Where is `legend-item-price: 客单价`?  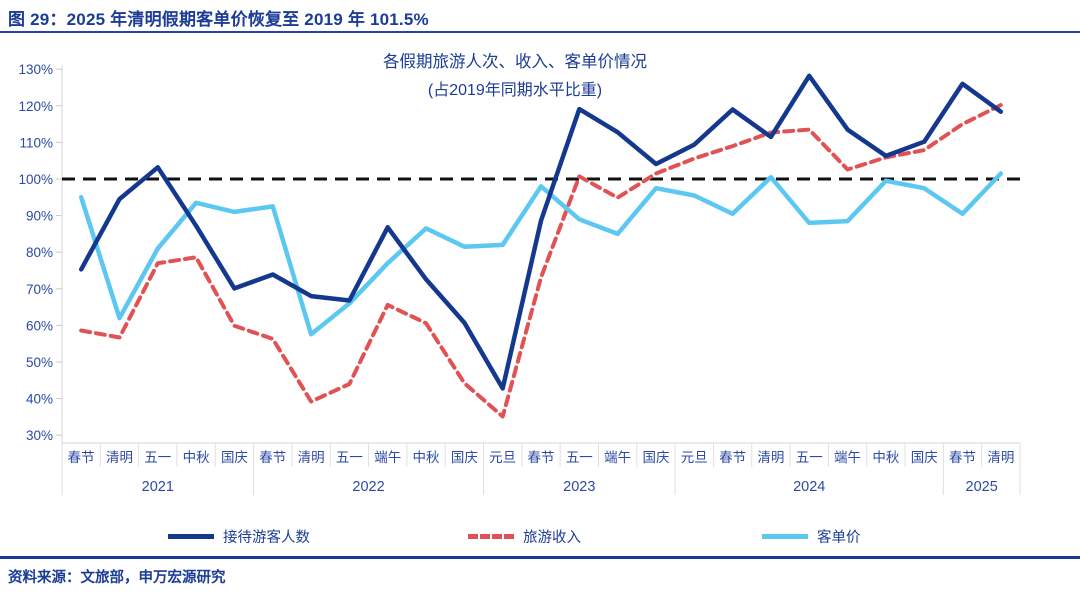 legend-item-price: 客单价 is located at coordinates (811, 536).